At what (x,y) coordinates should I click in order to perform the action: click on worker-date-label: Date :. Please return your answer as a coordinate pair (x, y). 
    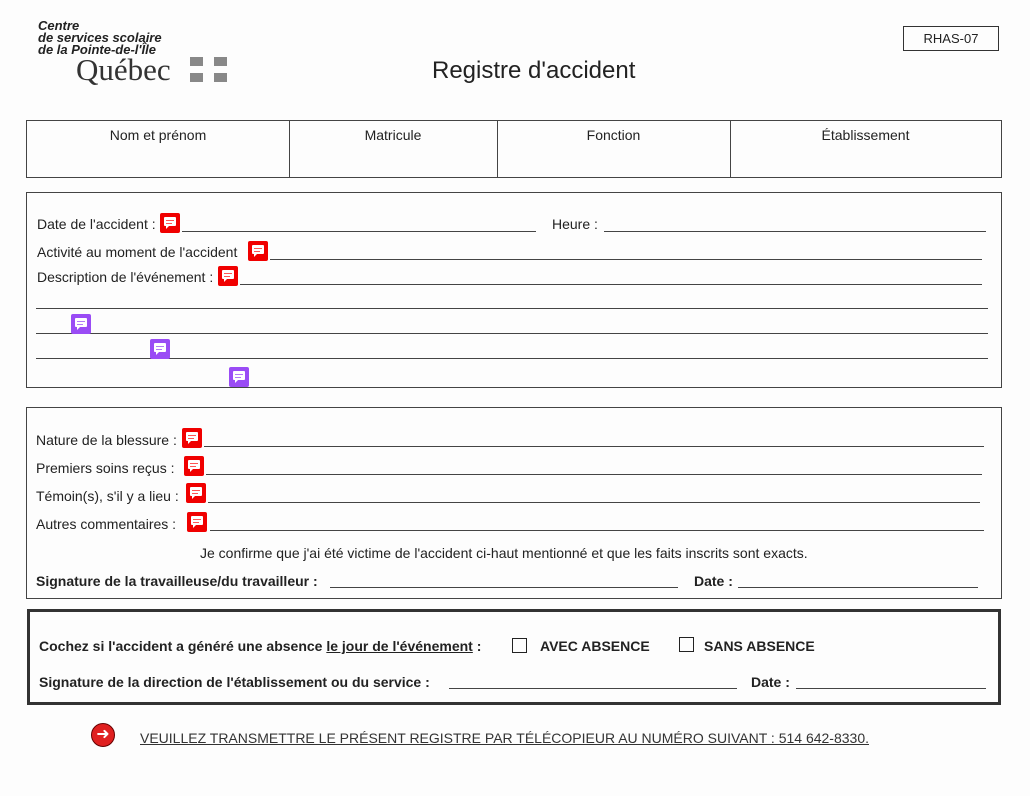
    Looking at the image, I should click on (713, 581).